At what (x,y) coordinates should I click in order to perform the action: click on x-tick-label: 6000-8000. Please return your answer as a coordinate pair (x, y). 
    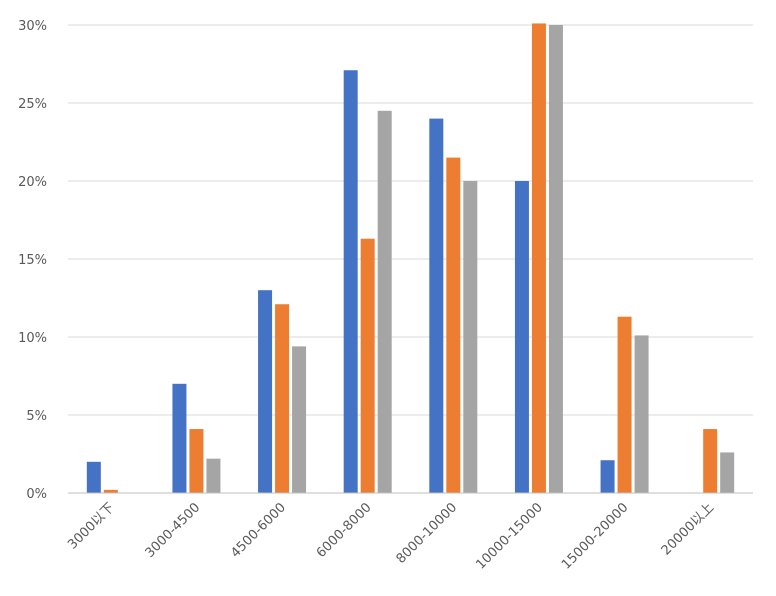
    Looking at the image, I should click on (344, 530).